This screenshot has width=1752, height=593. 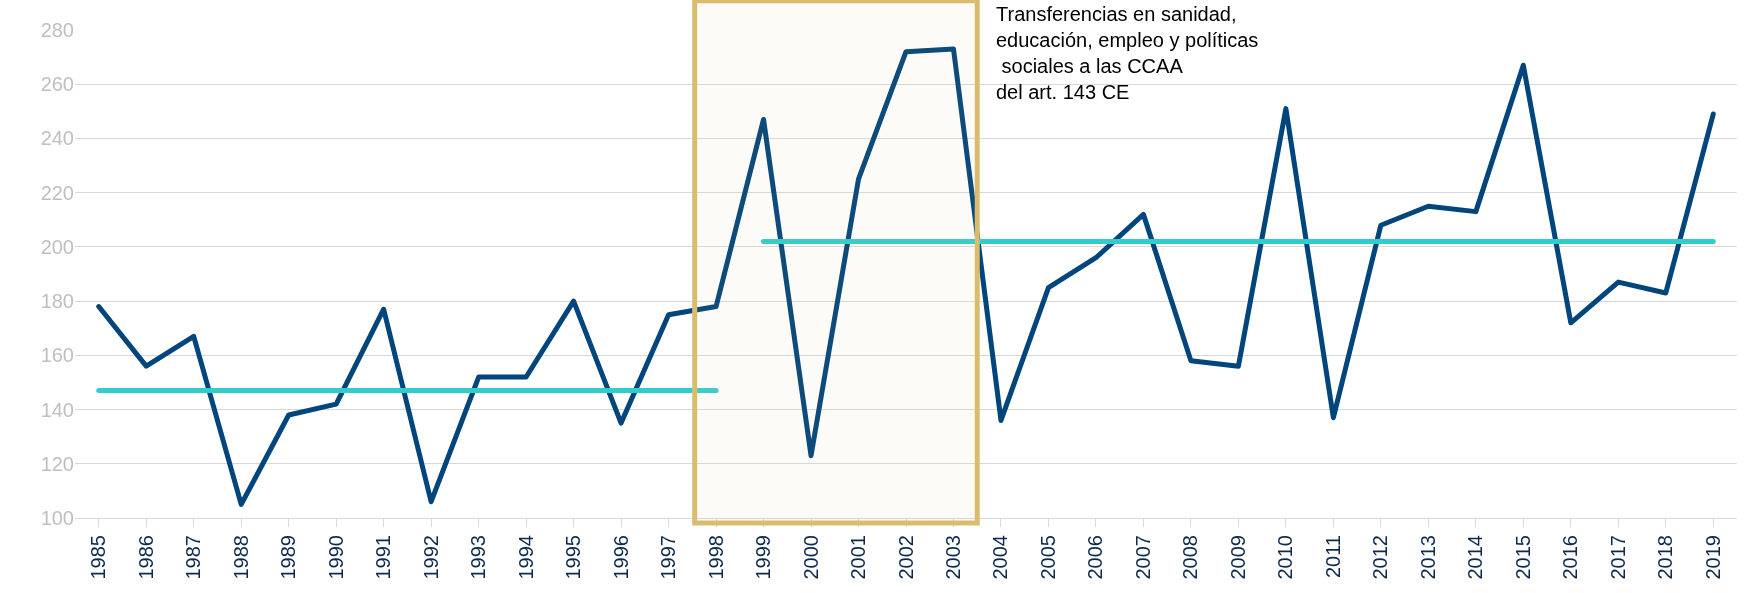 I want to click on x-tick-label: 2003, so click(x=952, y=557).